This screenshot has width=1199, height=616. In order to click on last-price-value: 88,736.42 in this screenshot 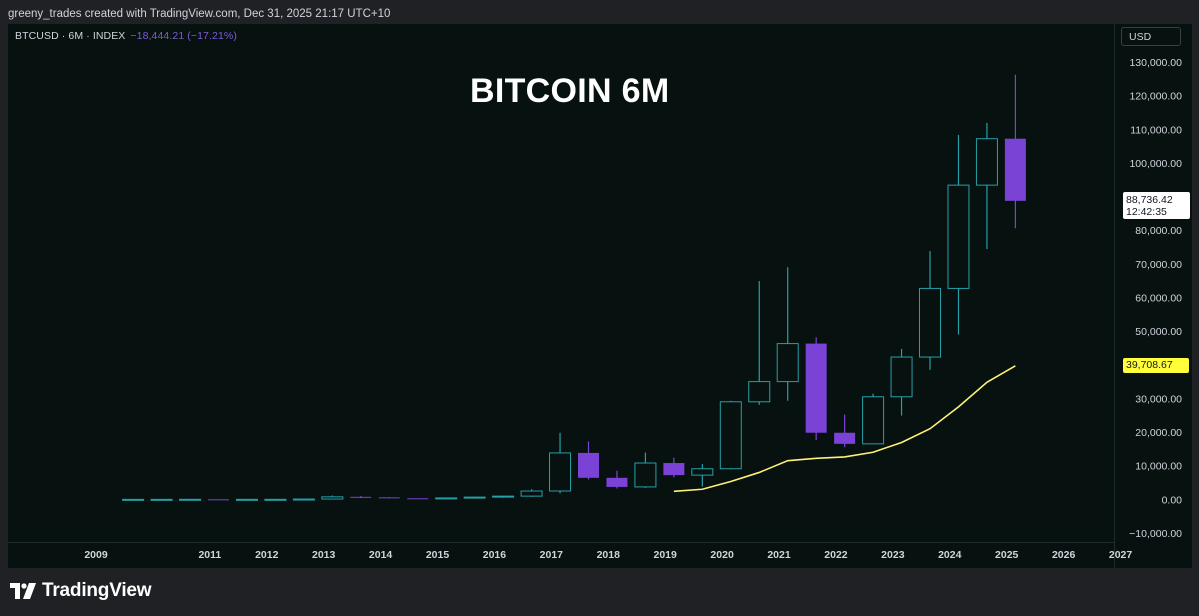, I will do `click(1149, 200)`.